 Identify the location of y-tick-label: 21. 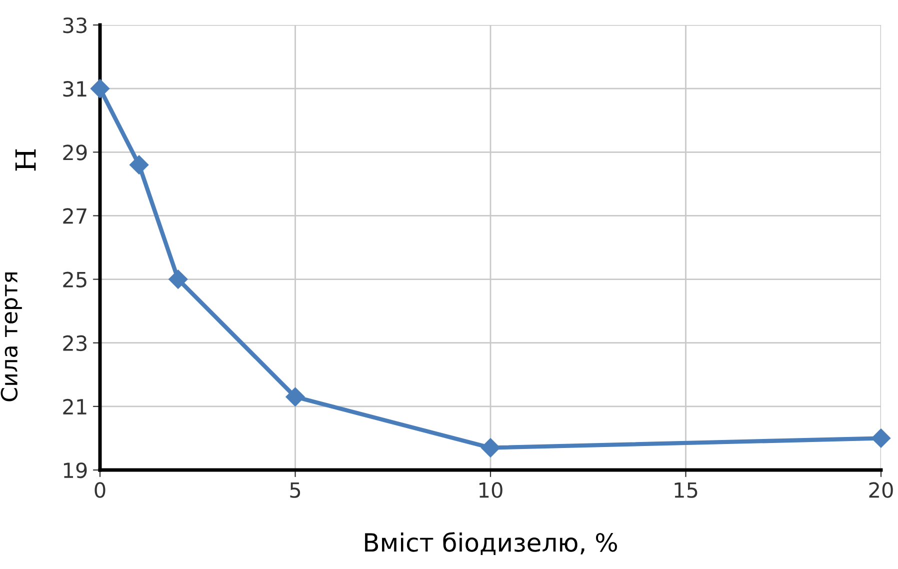
(74, 406).